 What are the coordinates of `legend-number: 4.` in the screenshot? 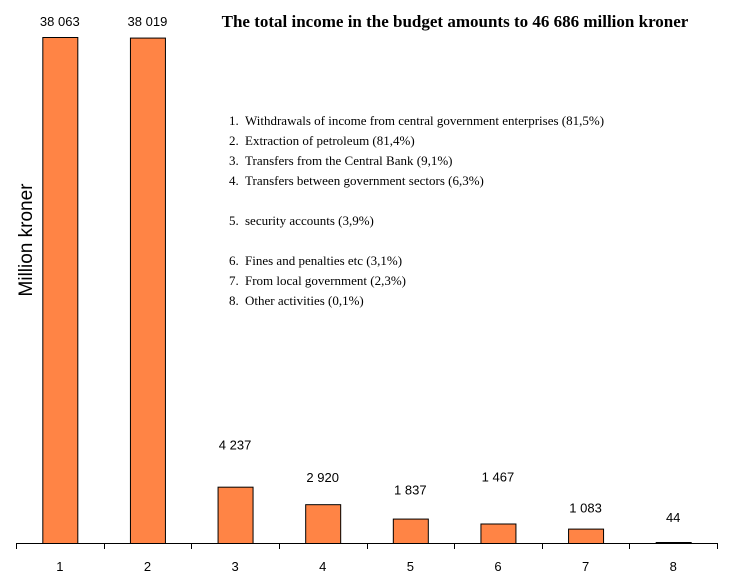 It's located at (234, 180).